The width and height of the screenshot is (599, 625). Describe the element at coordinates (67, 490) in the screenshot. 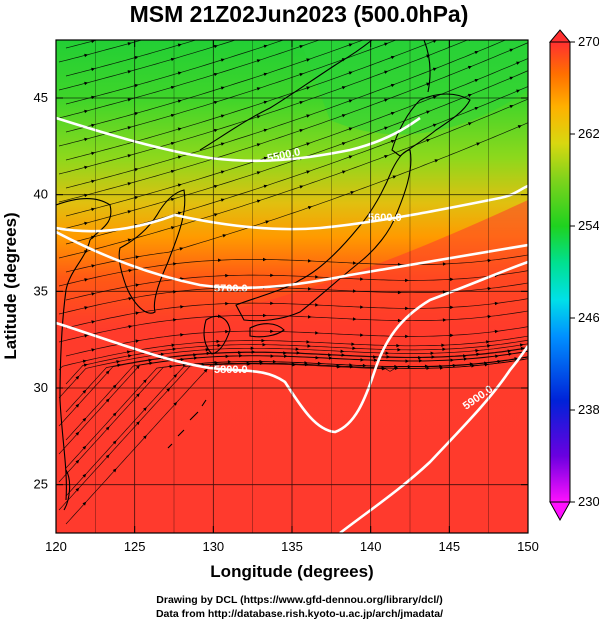

I see `coastline-taiwan` at that location.